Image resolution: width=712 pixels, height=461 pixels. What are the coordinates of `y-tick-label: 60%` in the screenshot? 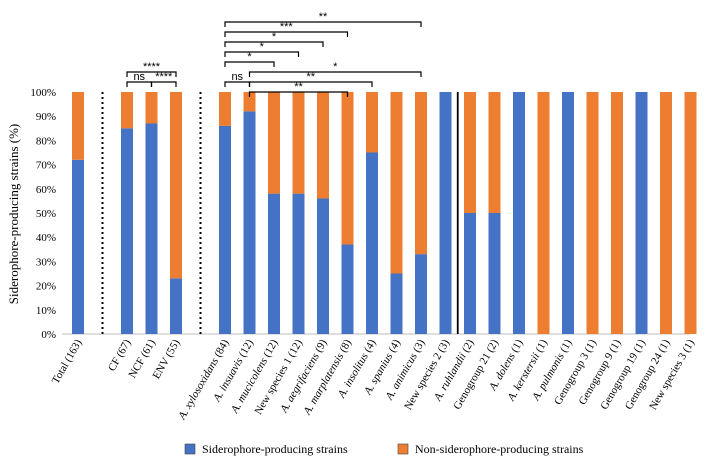 It's located at (46, 190).